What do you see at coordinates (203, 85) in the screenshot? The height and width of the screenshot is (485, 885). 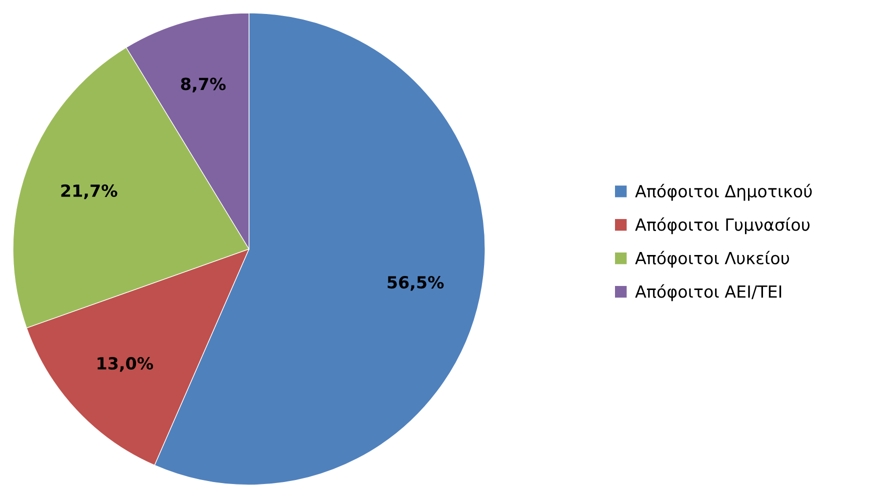 I see `data-label: 8,7%` at bounding box center [203, 85].